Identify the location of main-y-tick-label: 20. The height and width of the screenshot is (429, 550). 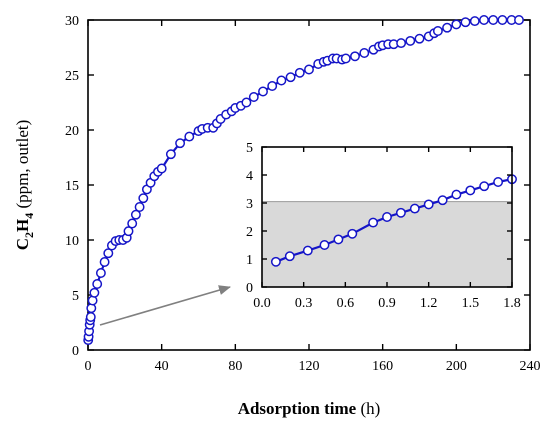
(72, 131).